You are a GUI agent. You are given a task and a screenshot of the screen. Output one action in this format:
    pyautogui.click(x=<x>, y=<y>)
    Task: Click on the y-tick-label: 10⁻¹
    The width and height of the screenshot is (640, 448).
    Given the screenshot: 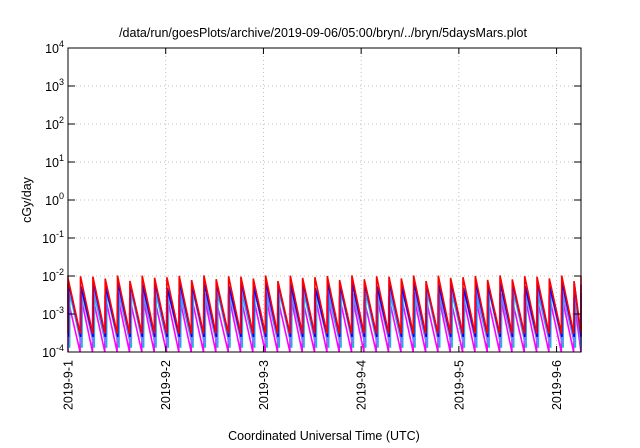 What is the action you would take?
    pyautogui.click(x=53, y=237)
    